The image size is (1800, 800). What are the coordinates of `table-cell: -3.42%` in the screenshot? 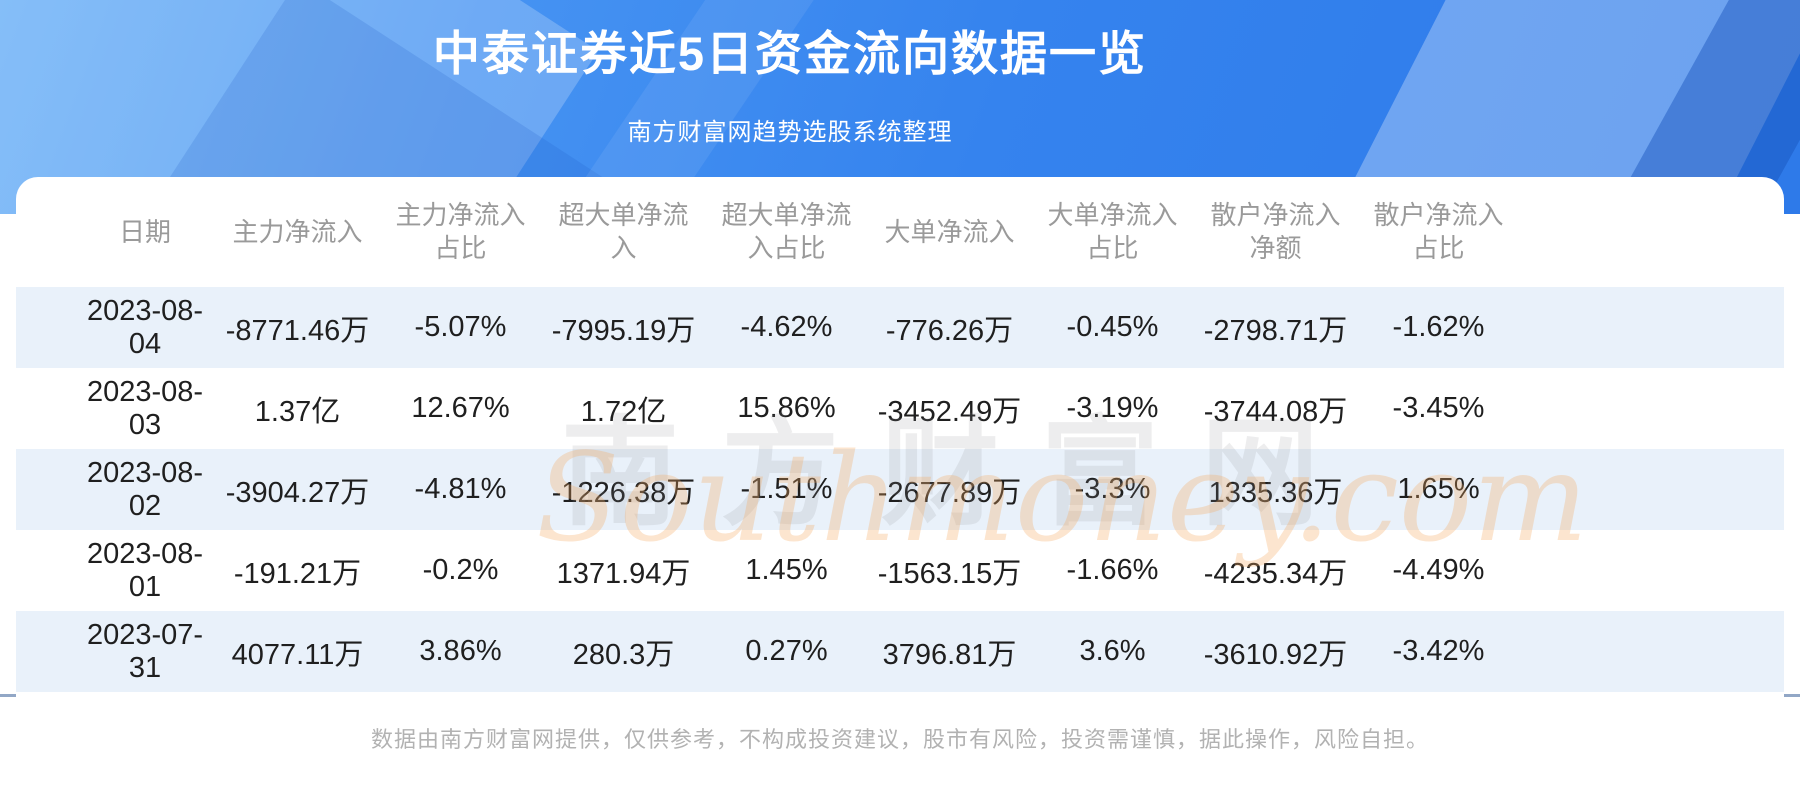 It's located at (1438, 651).